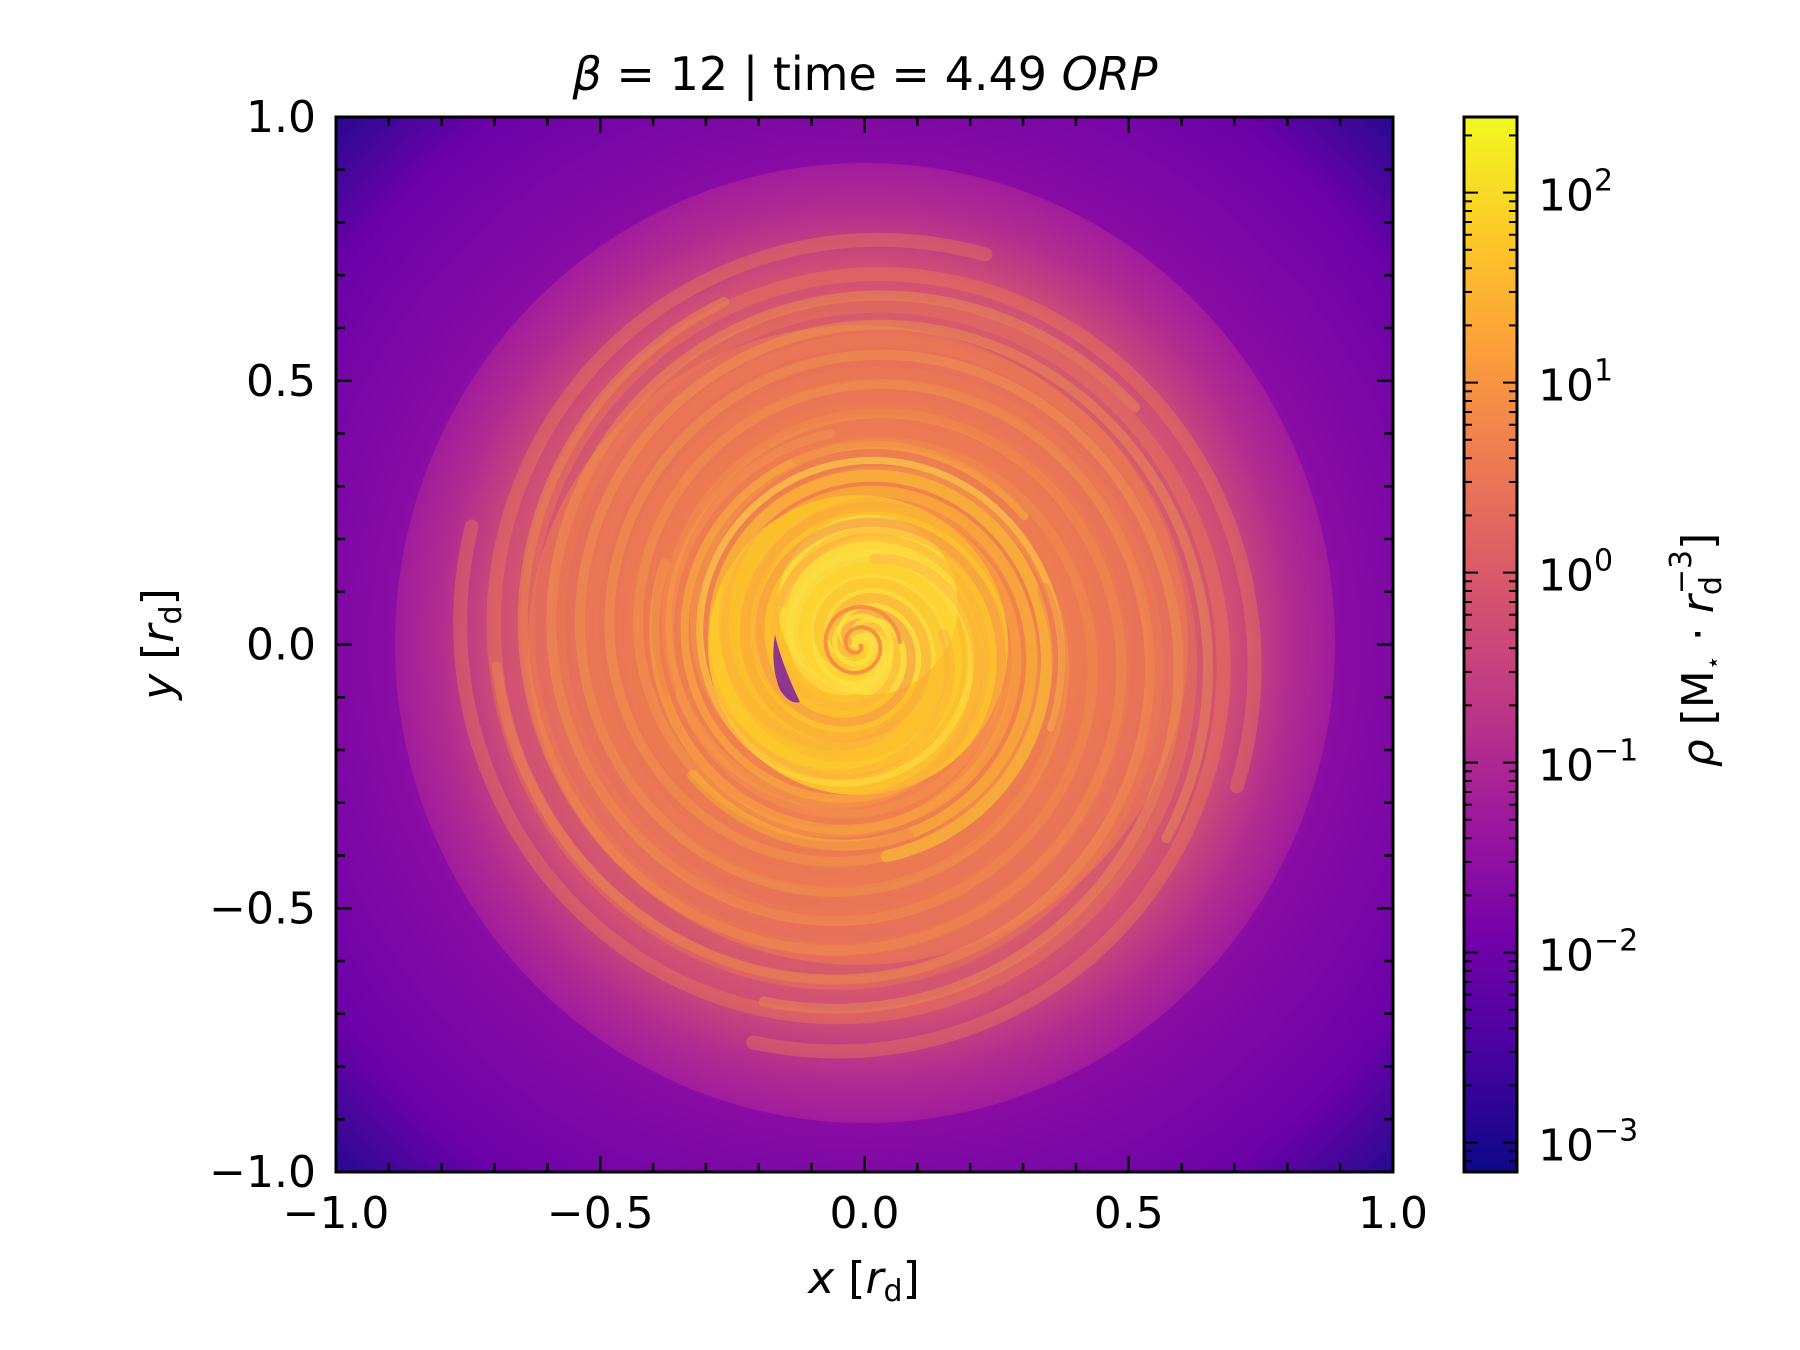 The image size is (1800, 1350). Describe the element at coordinates (1588, 763) in the screenshot. I see `colorbar-tick-label: 10⁻¹` at that location.